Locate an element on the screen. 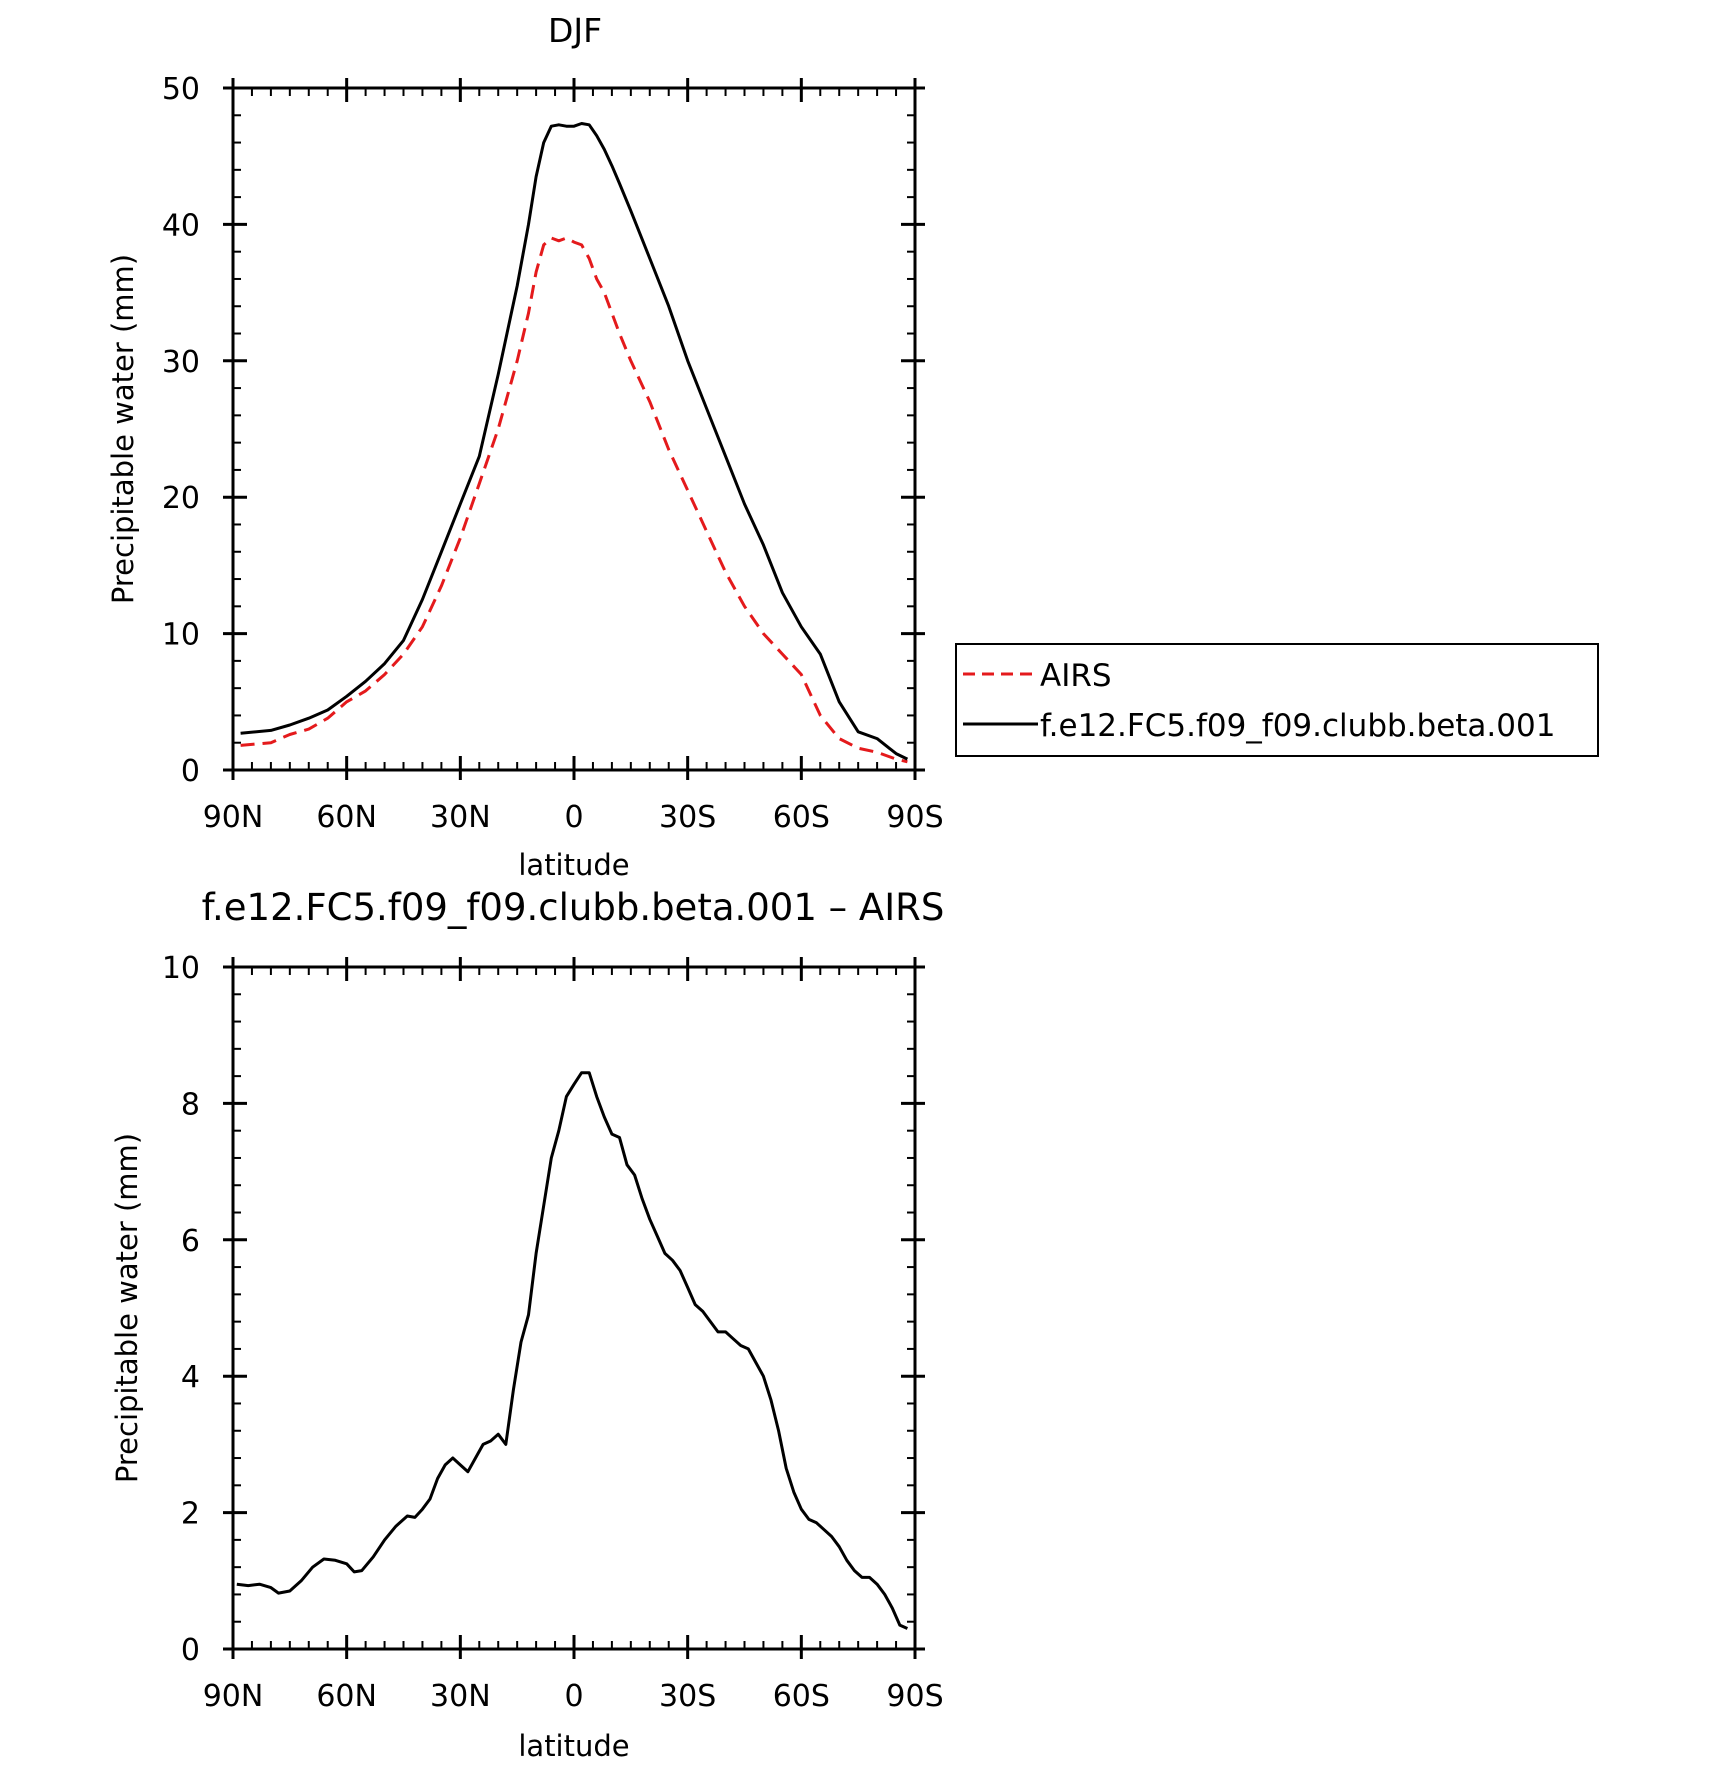 This screenshot has height=1767, width=1710. y-tick-label: 20 is located at coordinates (181, 498).